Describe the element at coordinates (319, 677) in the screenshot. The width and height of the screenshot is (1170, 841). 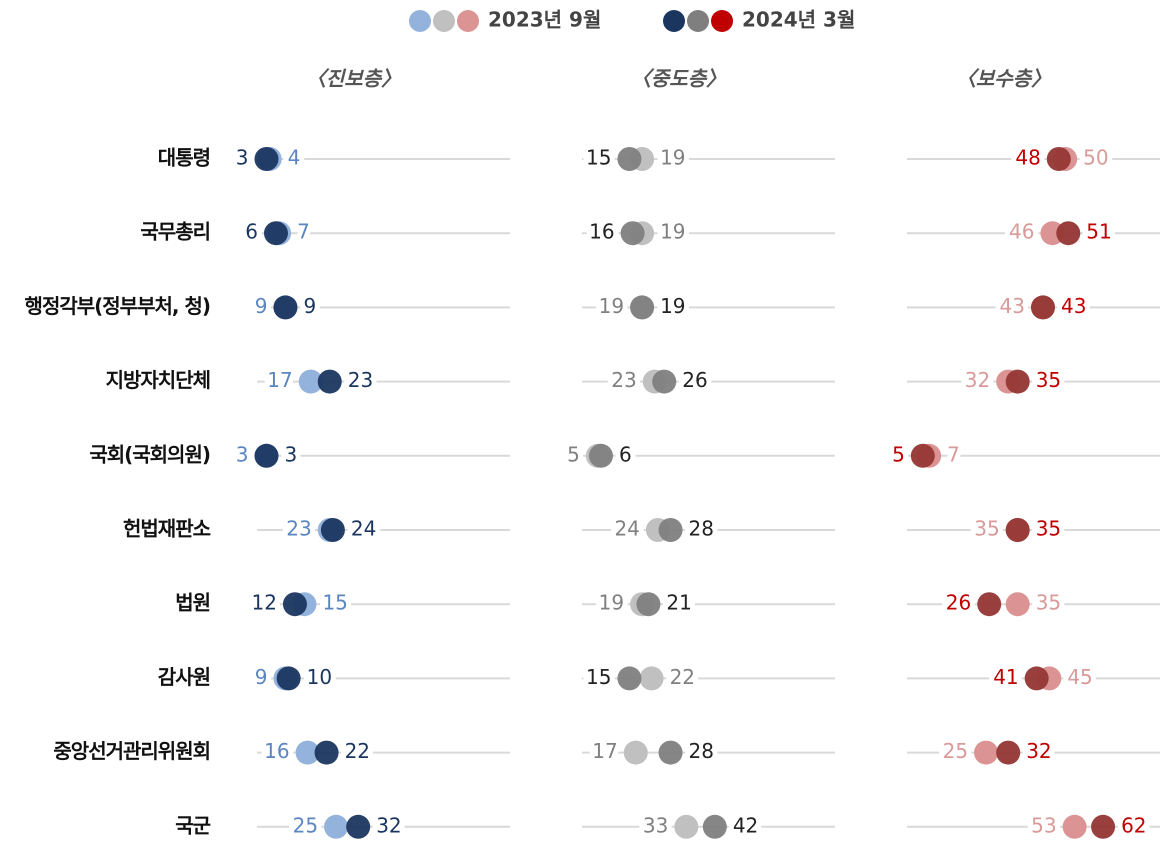
I see `value-label: 10` at that location.